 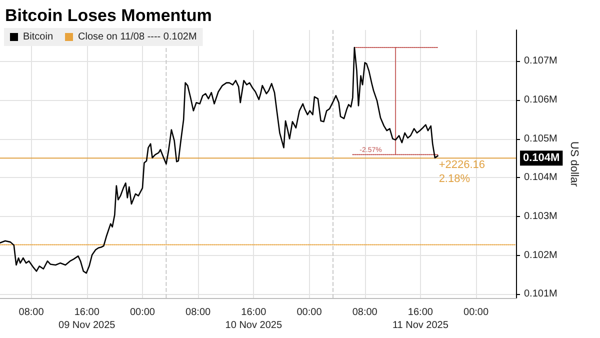 I want to click on x-tick-label: 16:00 11 Nov 2025, so click(x=420, y=319).